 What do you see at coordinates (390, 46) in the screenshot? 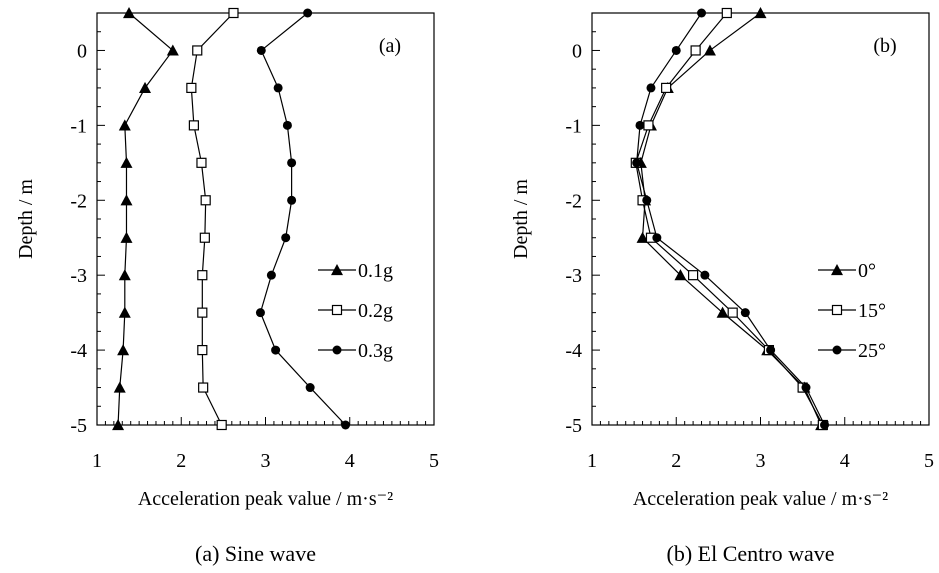
I see `panel-label: (a)` at bounding box center [390, 46].